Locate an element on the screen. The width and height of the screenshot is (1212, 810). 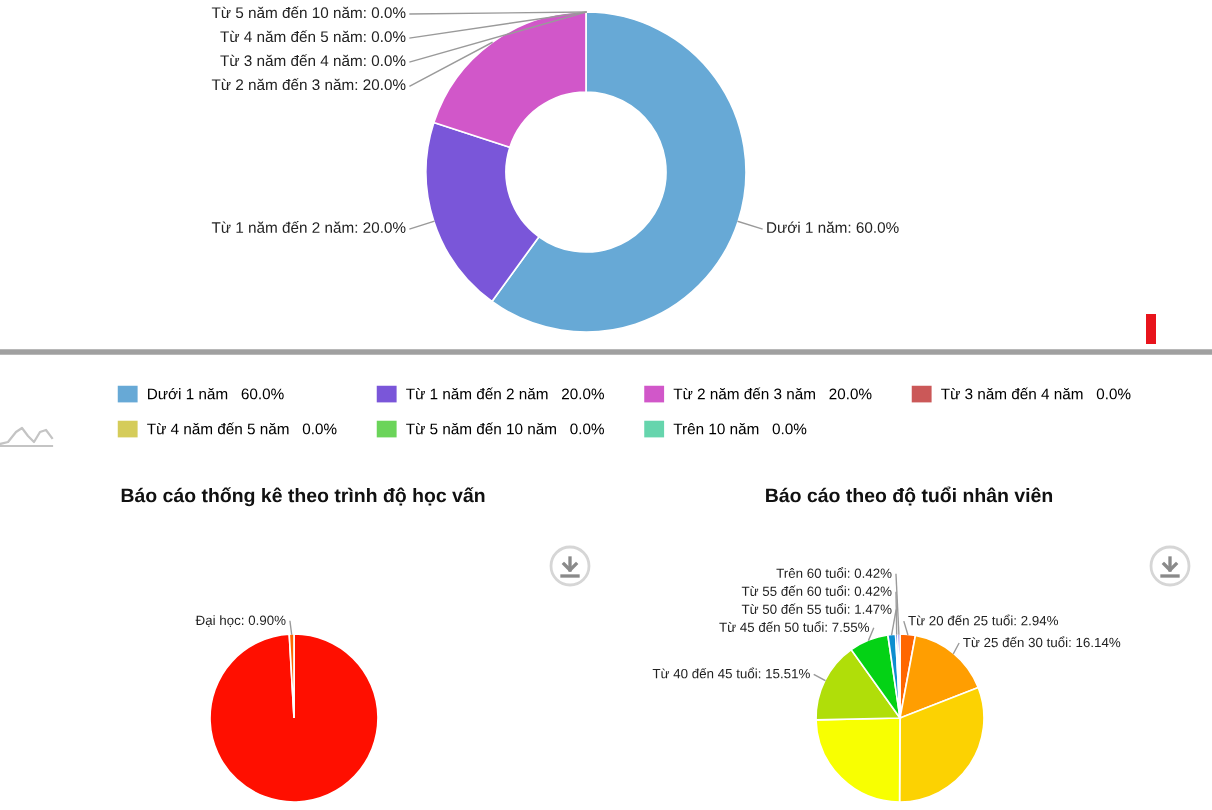
chart-title: Báo cáo thống kê theo trình độ học vấn is located at coordinates (303, 497).